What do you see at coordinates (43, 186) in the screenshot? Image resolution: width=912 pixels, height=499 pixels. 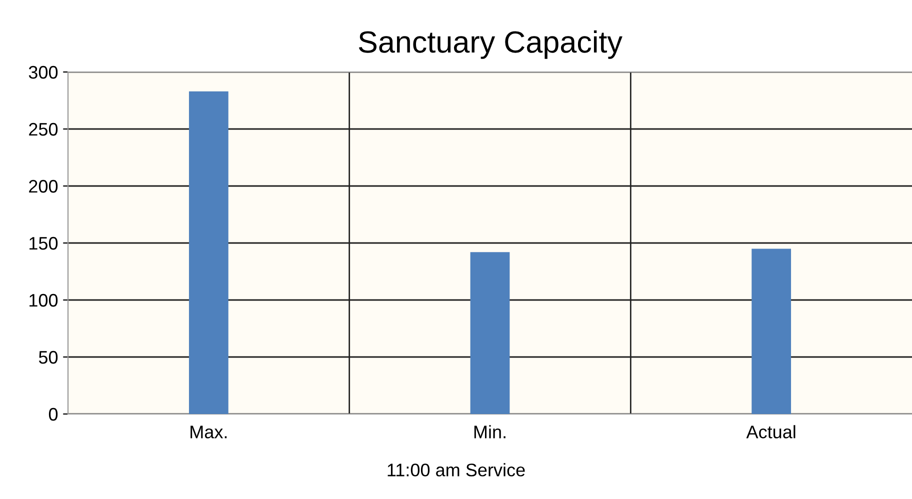 I see `y-tick-label: 200` at bounding box center [43, 186].